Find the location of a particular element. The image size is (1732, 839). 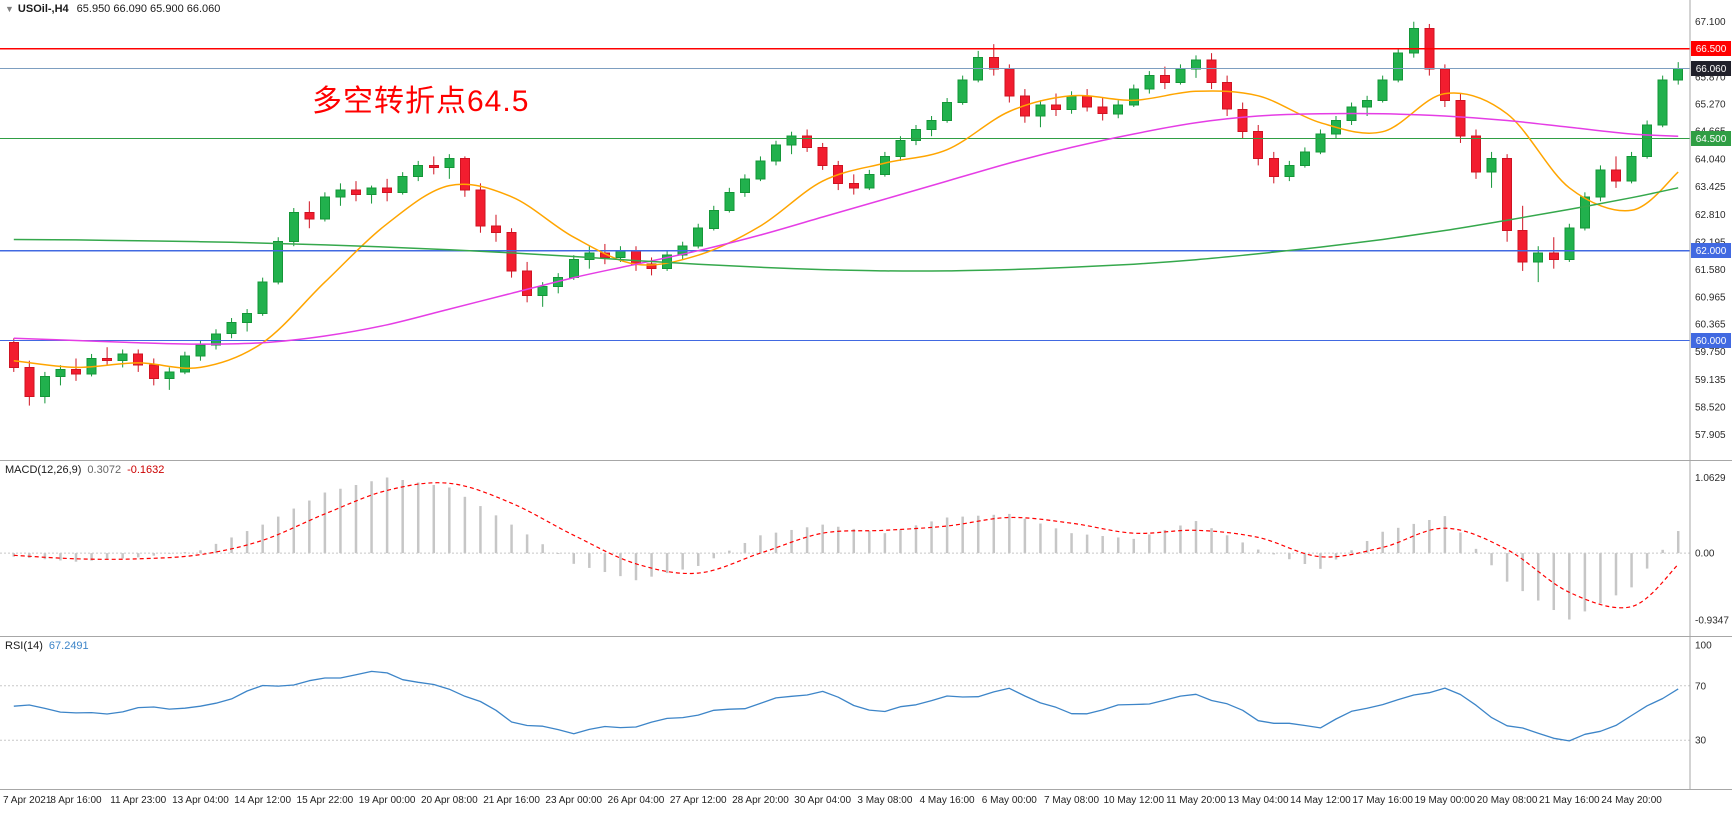

price-badge-64.500-text: 64.500 is located at coordinates (1711, 139).